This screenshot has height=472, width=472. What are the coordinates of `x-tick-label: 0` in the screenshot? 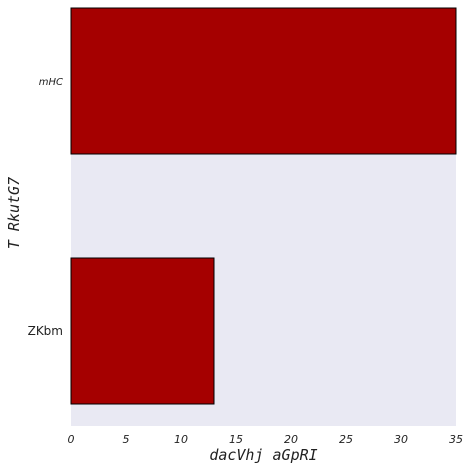 It's located at (71, 439).